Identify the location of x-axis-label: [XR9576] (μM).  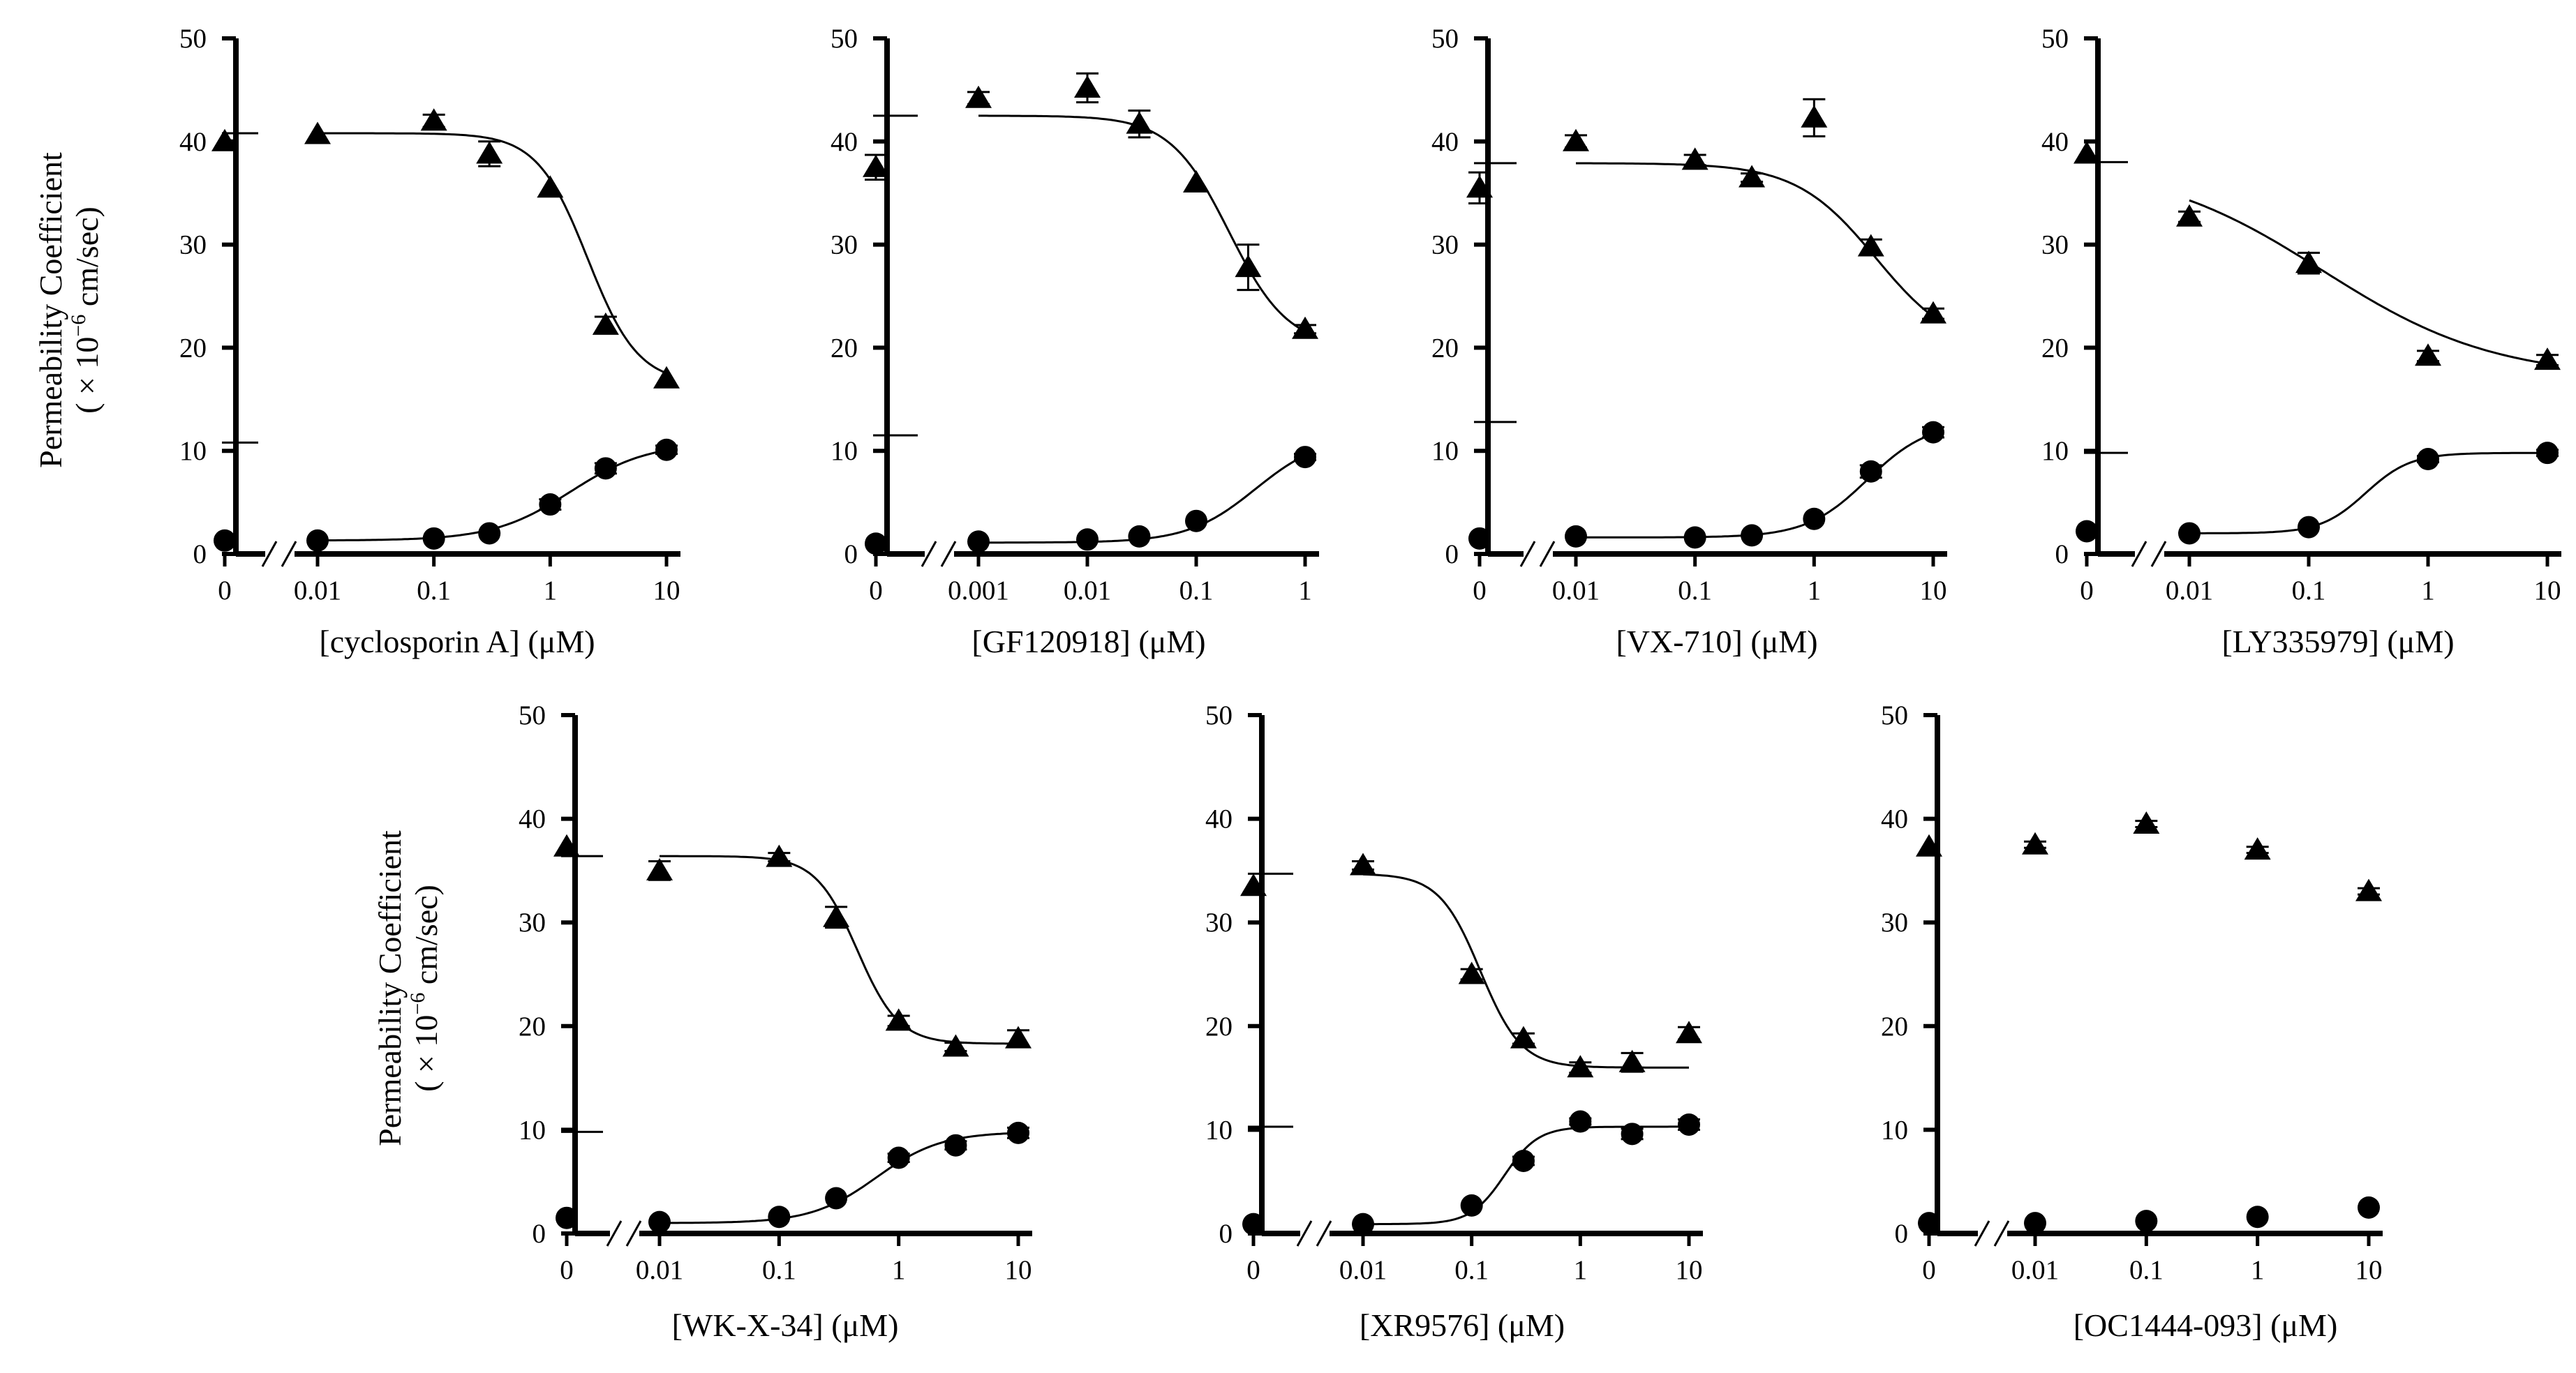
(1462, 1325).